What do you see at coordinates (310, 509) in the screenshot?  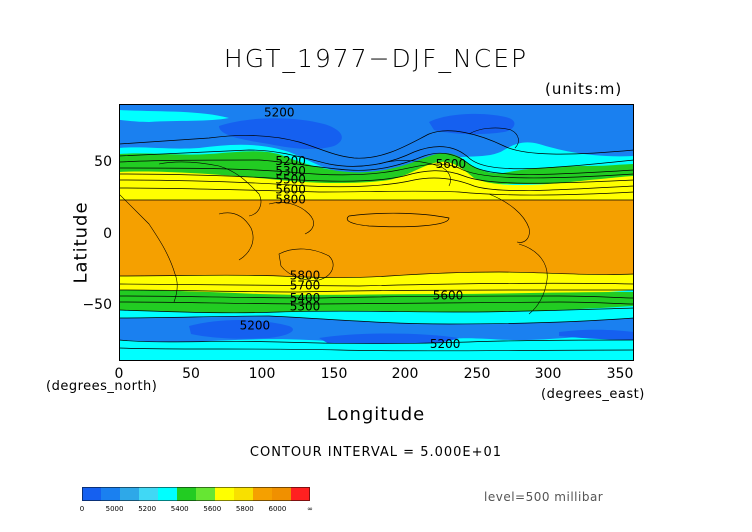 I see `colorbar-label-7: ∞` at bounding box center [310, 509].